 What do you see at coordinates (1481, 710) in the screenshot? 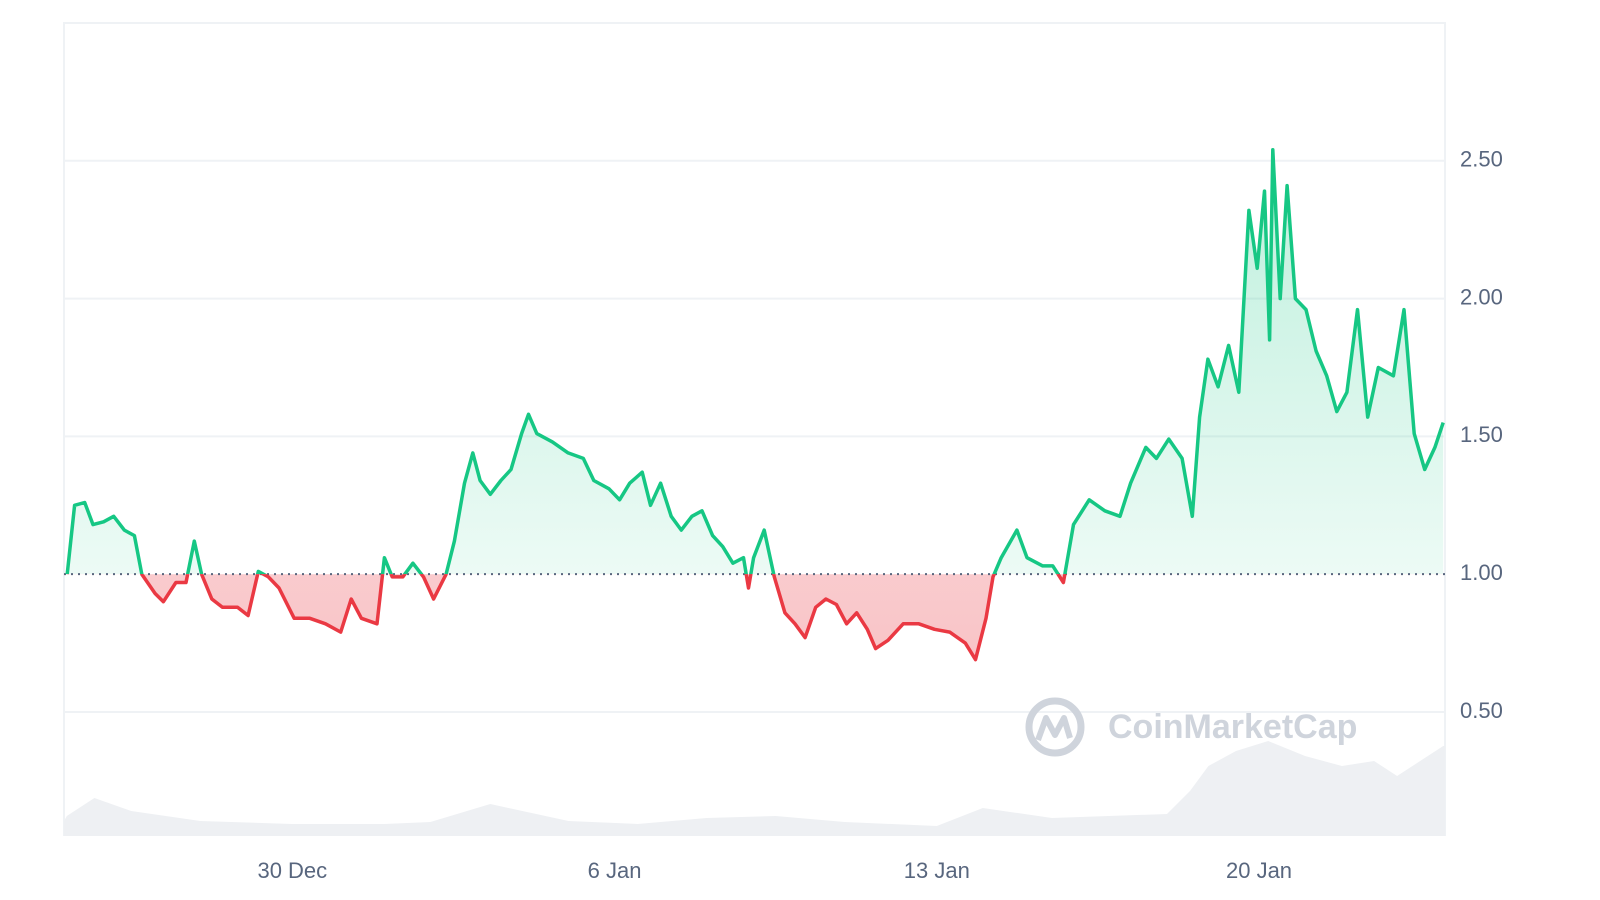
I see `y-tick-label: 0.50` at bounding box center [1481, 710].